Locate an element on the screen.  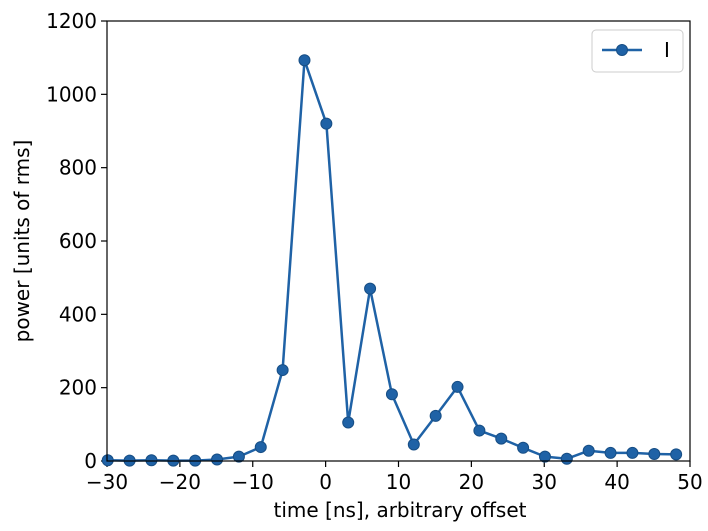
x-tick-label: −30 is located at coordinates (107, 482).